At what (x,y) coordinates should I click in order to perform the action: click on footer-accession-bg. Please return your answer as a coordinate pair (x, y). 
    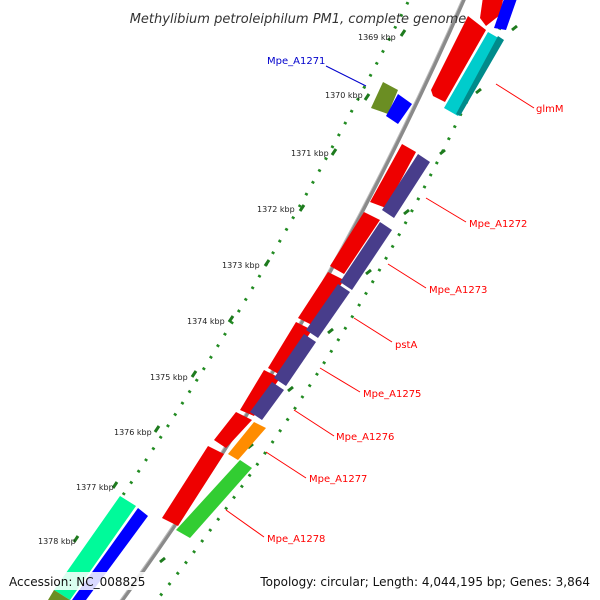
    Looking at the image, I should click on (76, 581).